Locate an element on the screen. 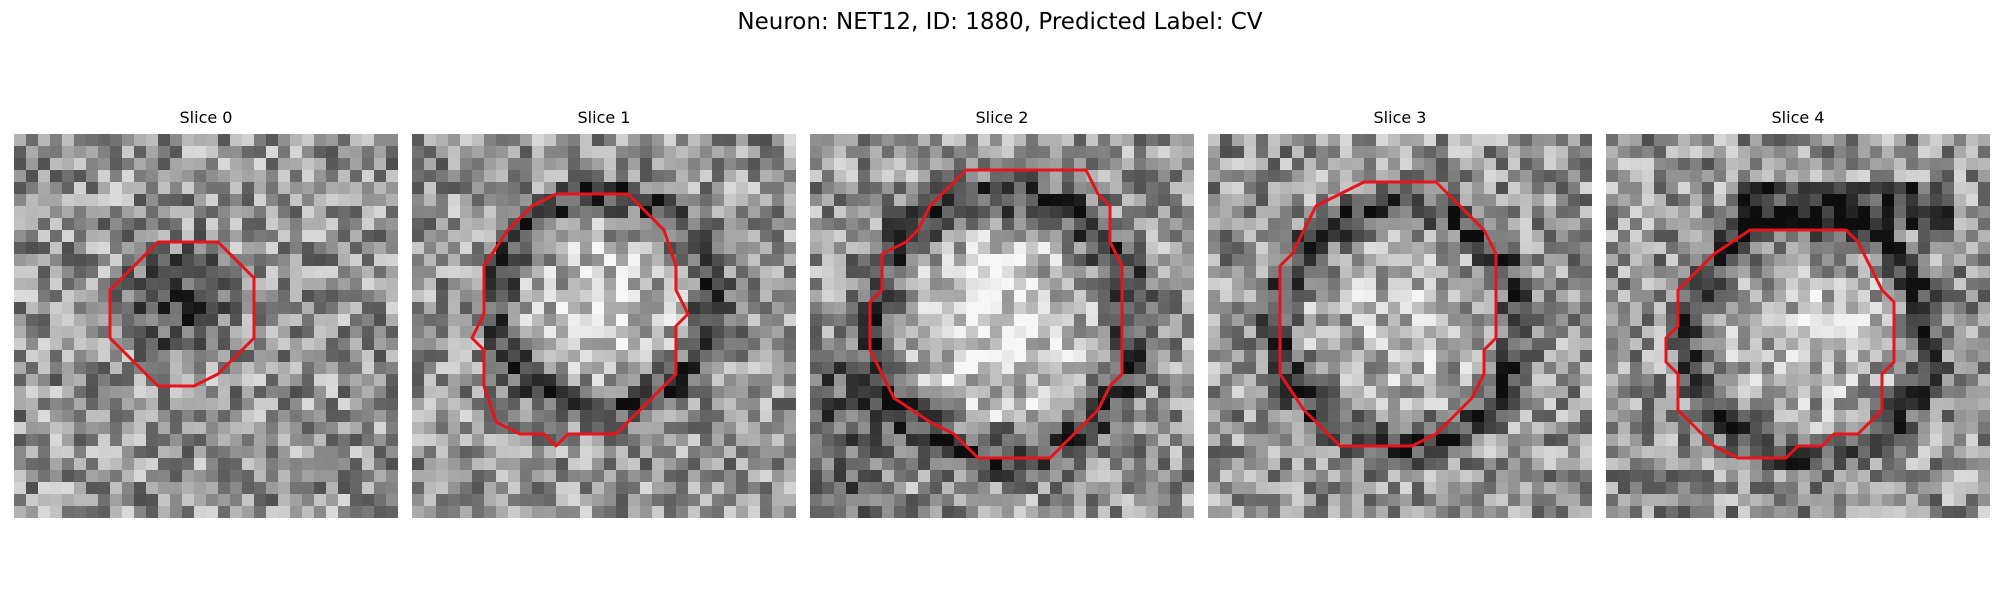 The width and height of the screenshot is (2000, 600). slice-title: Slice 2 is located at coordinates (1002, 117).